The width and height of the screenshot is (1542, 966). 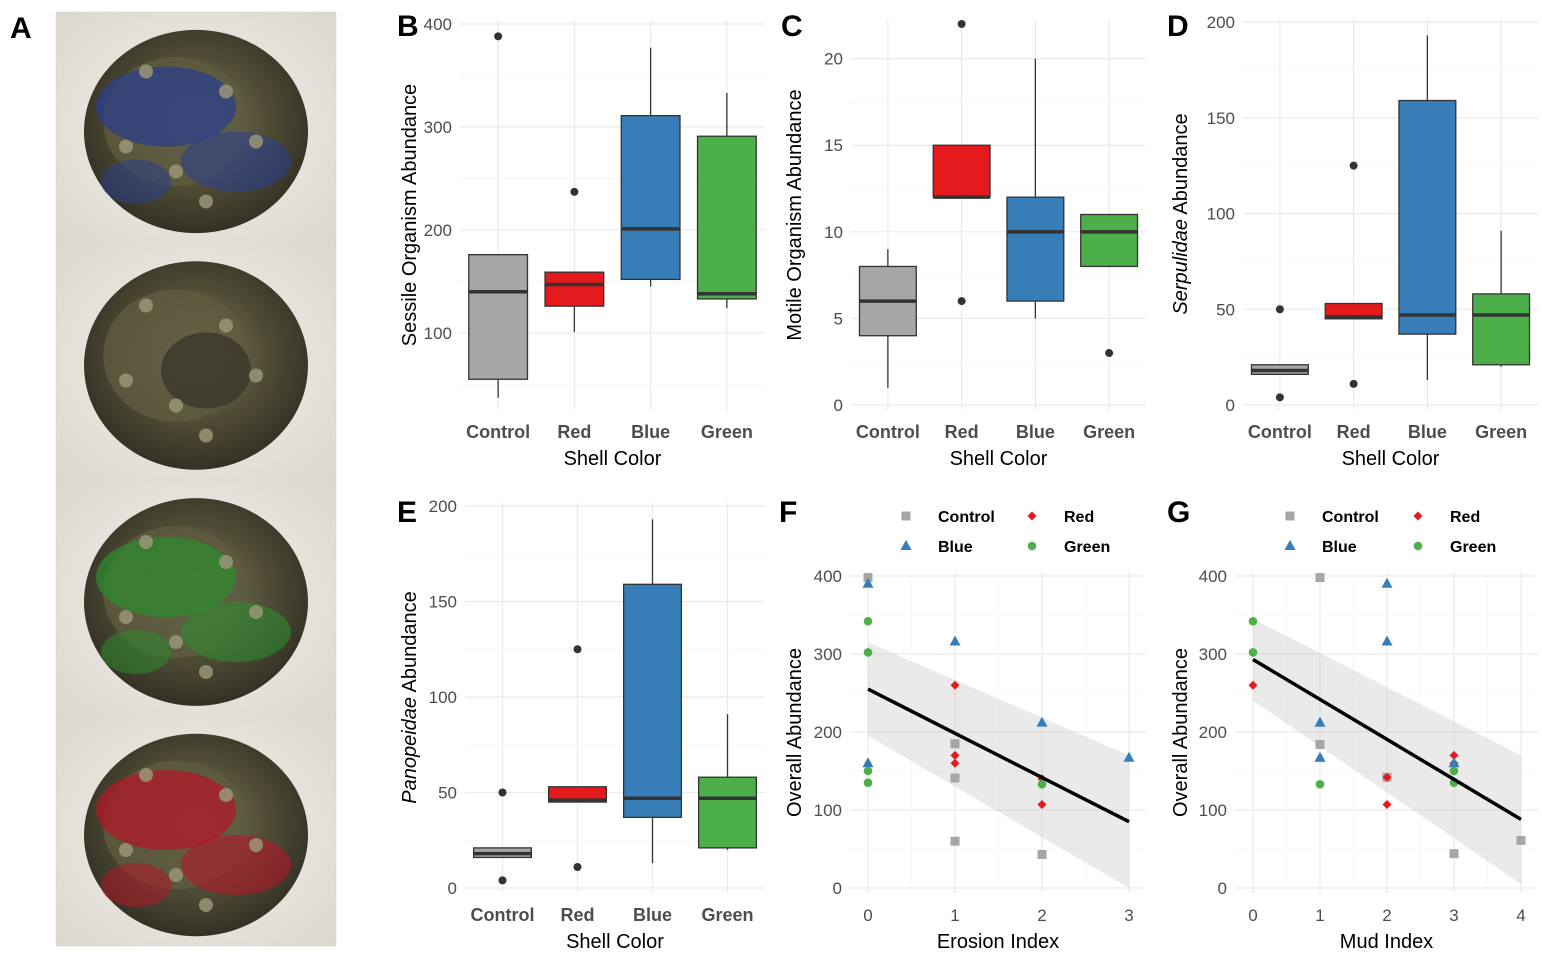 I want to click on x-category-label: Blue, so click(x=652, y=915).